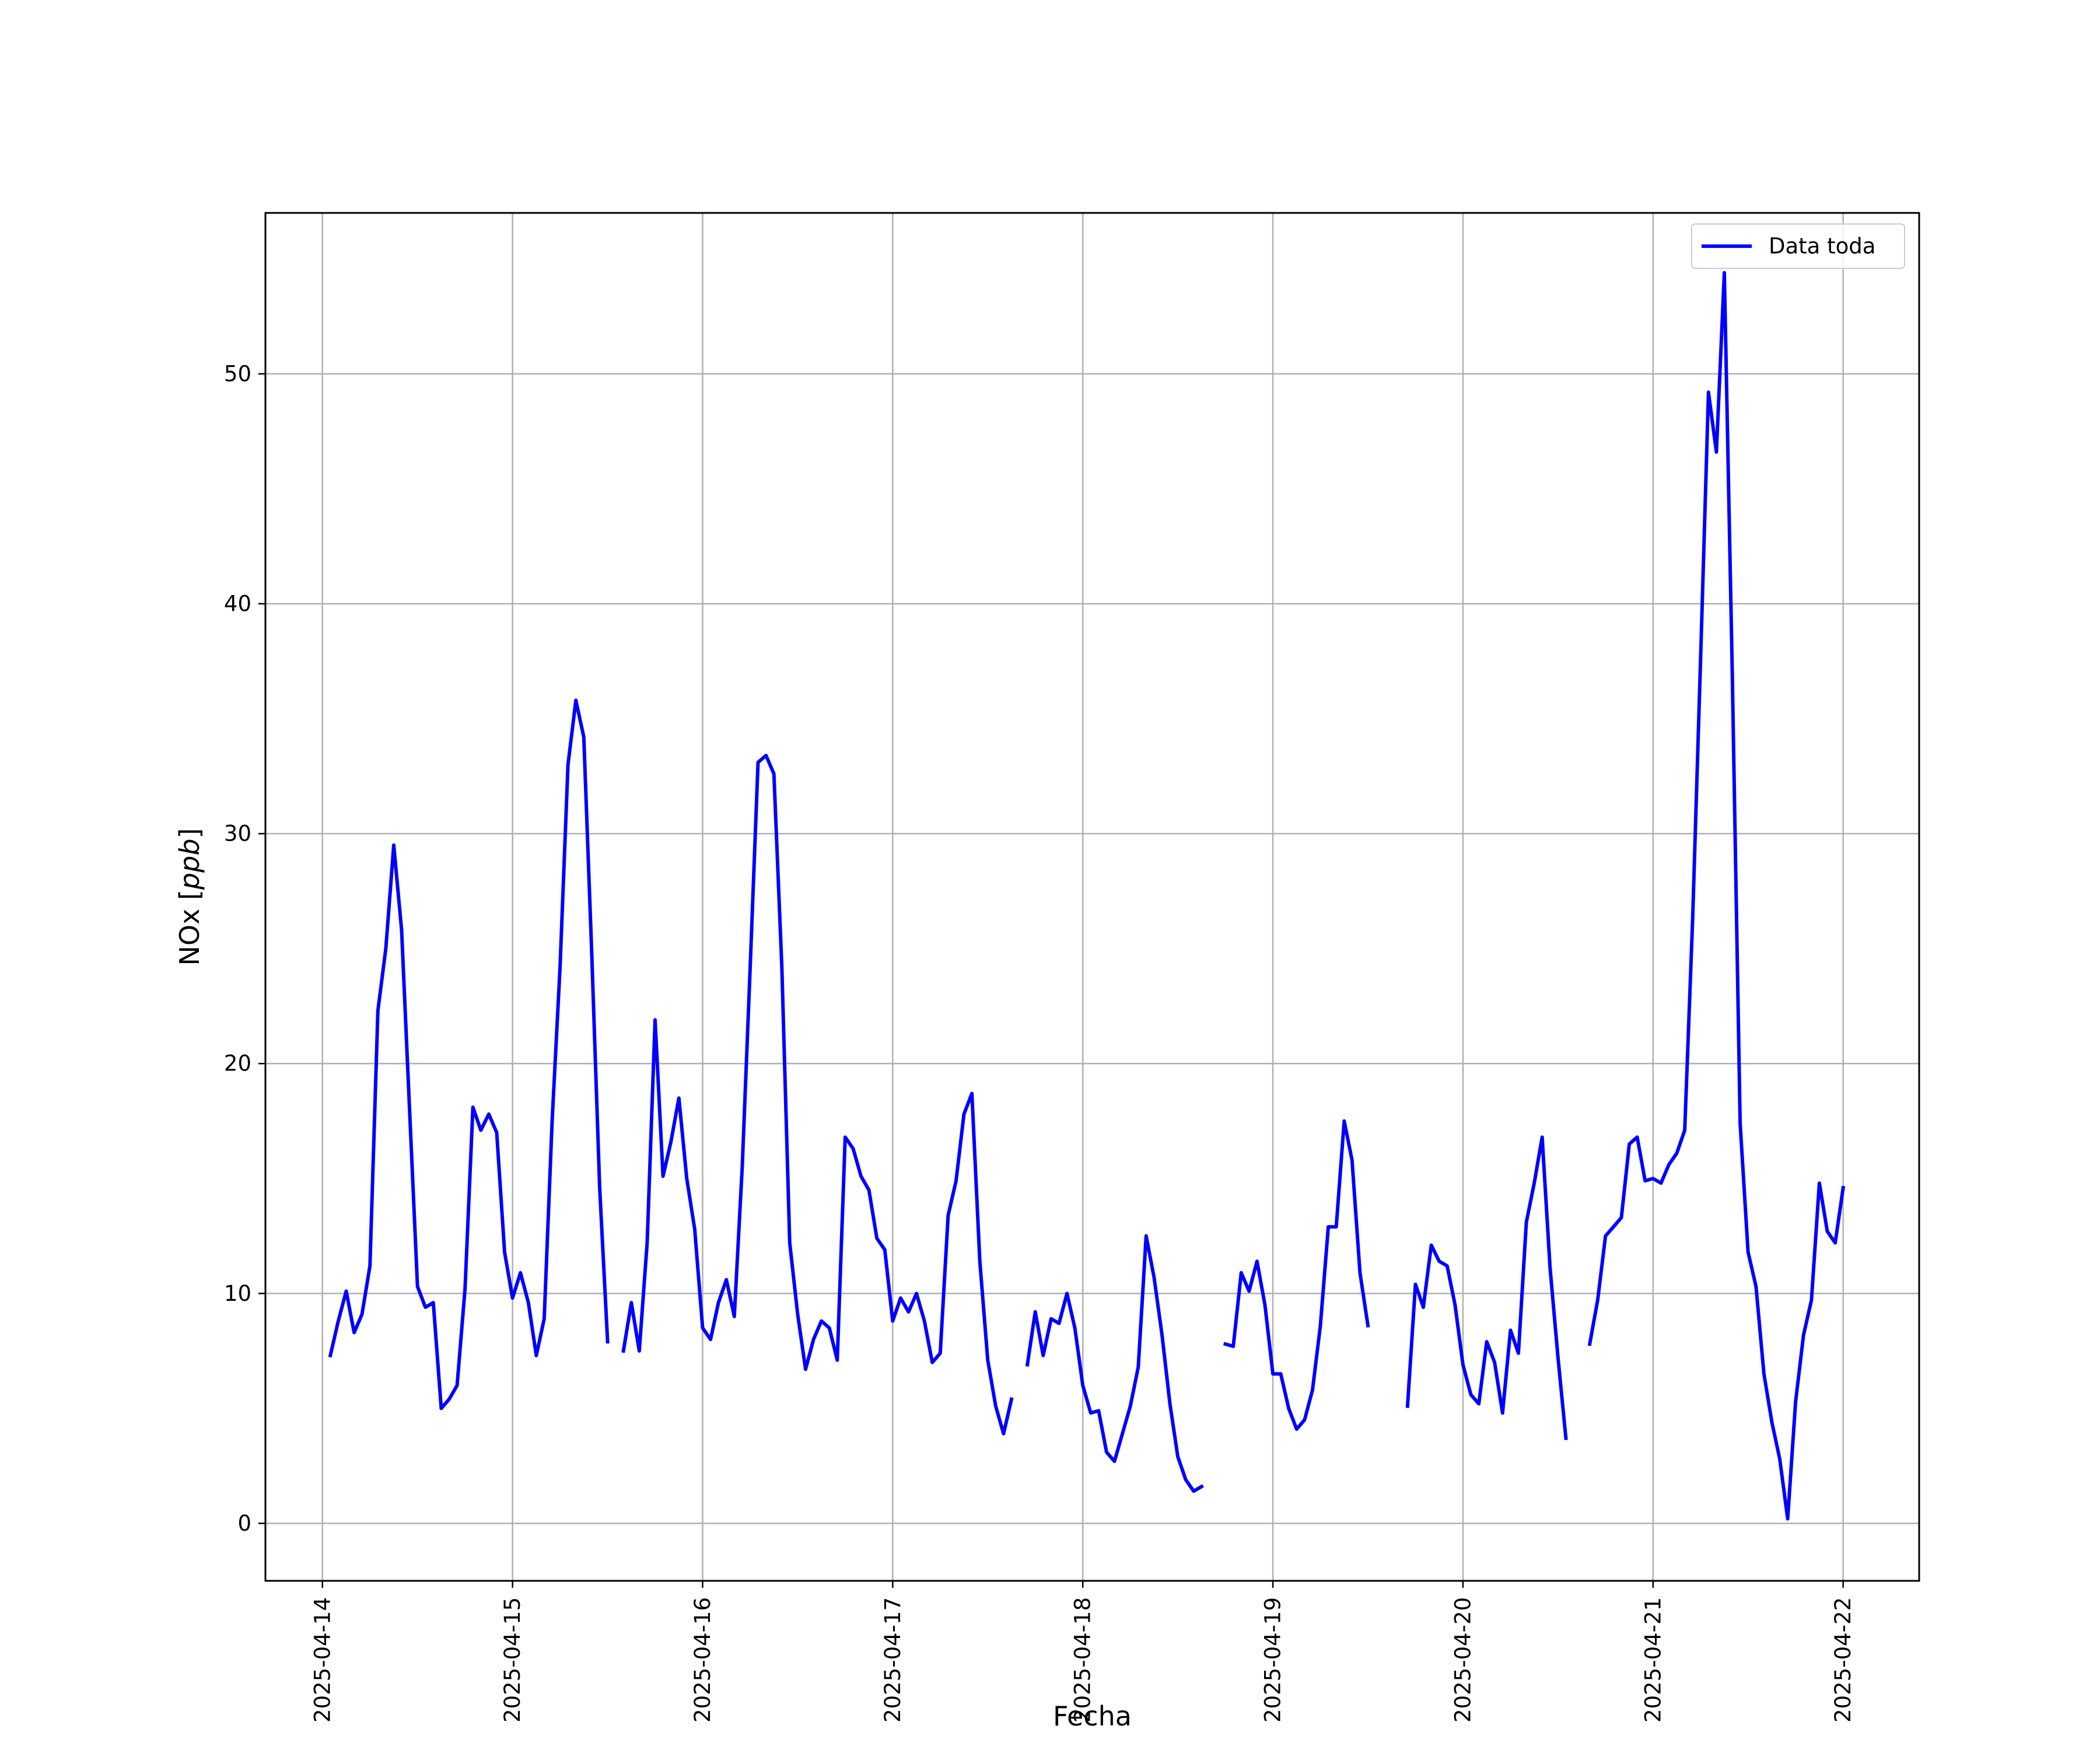  Describe the element at coordinates (244, 949) in the screenshot. I see `y-axis: 0 10 20 30 40 50` at that location.